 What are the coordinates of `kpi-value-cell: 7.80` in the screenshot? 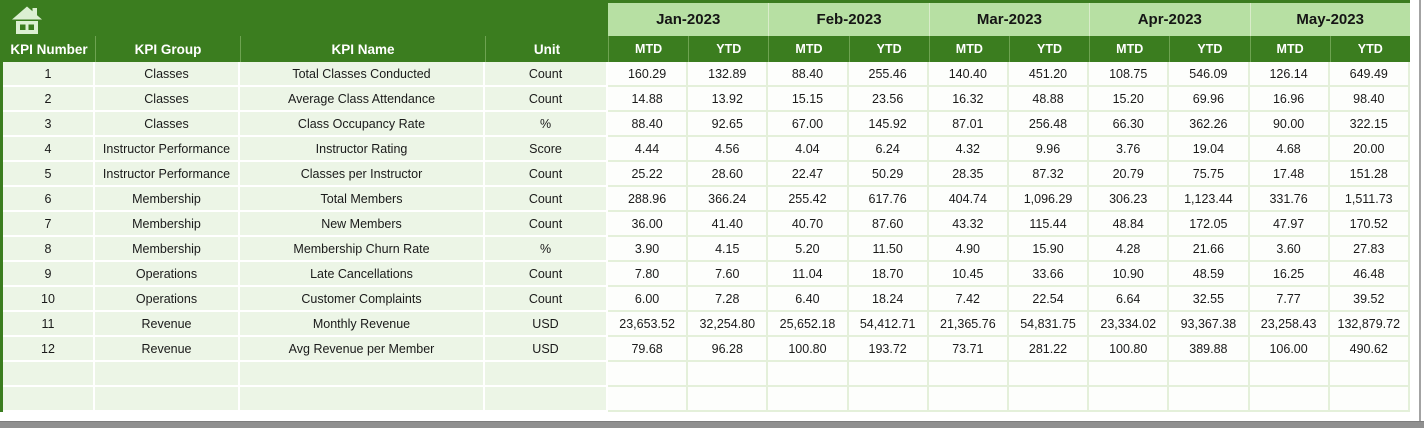 It's located at (648, 274).